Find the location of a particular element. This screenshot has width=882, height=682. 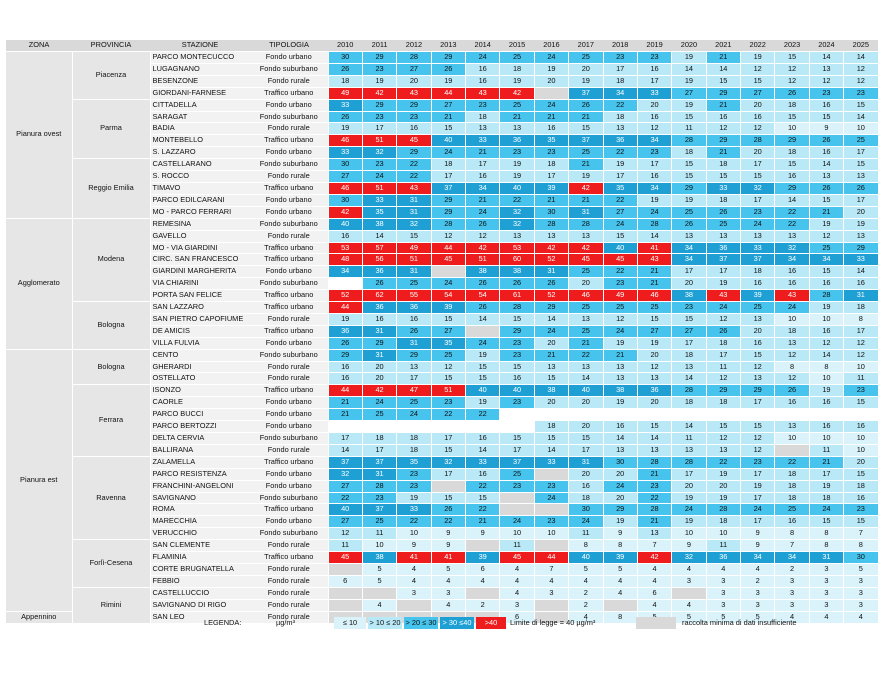

header-year: 2023 is located at coordinates (792, 46).